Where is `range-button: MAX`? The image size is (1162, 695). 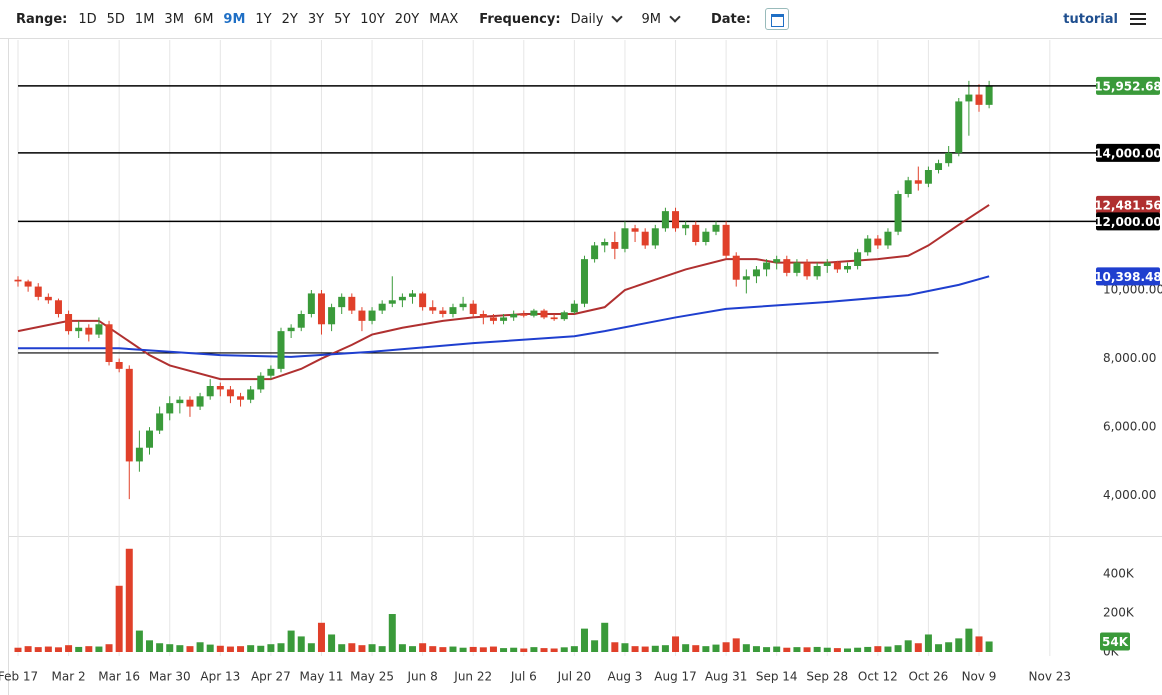 range-button: MAX is located at coordinates (444, 19).